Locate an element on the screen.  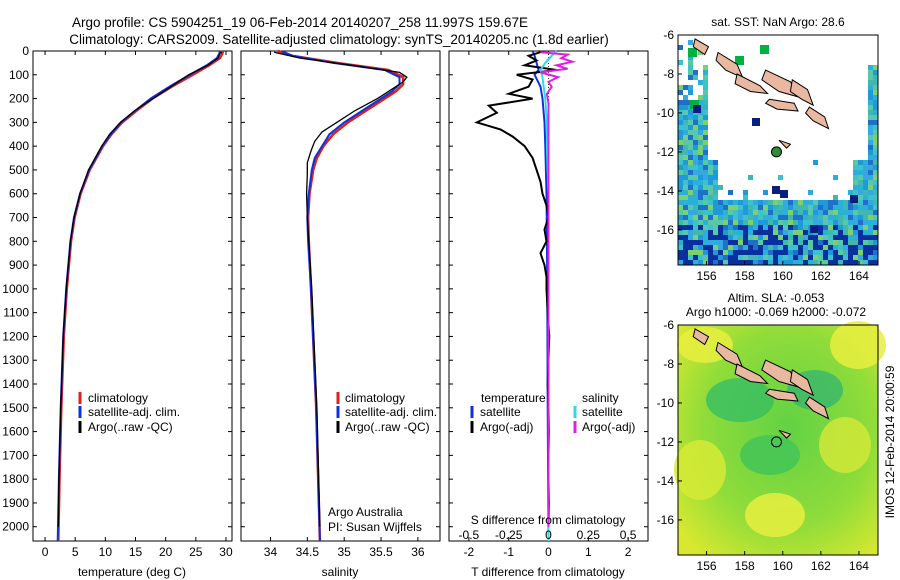
y-tick-label: 1300 is located at coordinates (15, 360).